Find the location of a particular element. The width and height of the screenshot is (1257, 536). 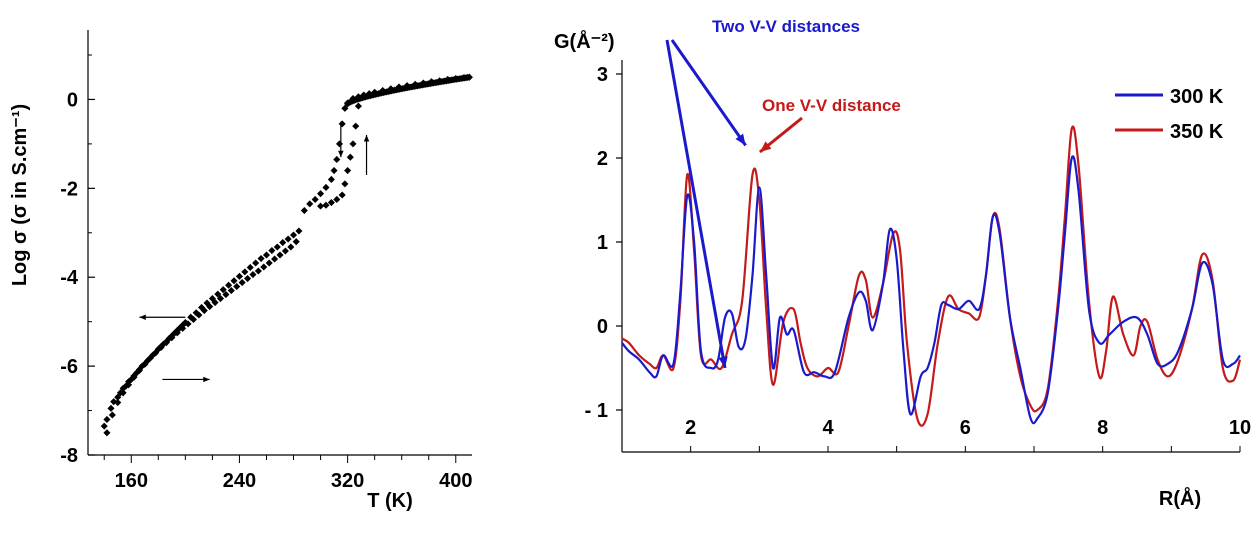

right-y-tick-label: 0 is located at coordinates (602, 327).